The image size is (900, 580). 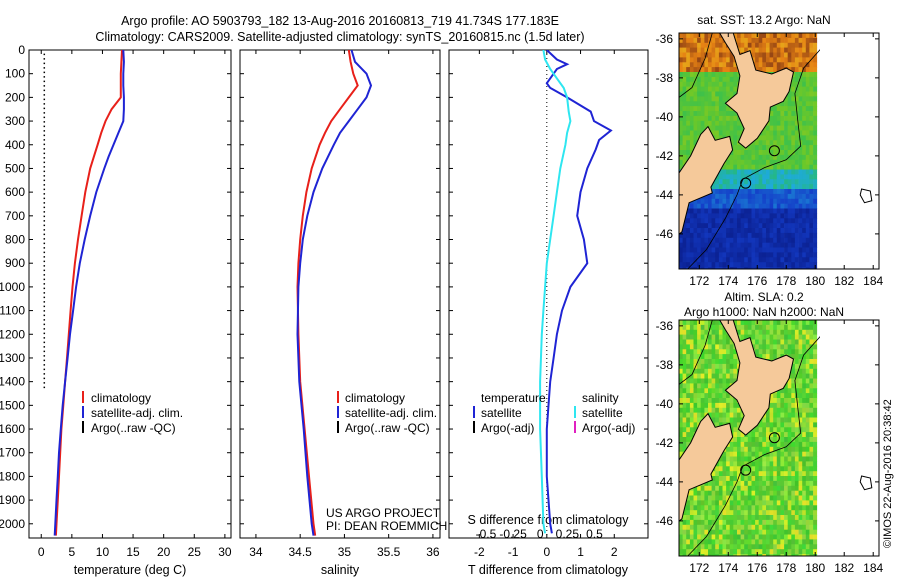 I want to click on map-x-tick-label: 172, so click(x=699, y=568).